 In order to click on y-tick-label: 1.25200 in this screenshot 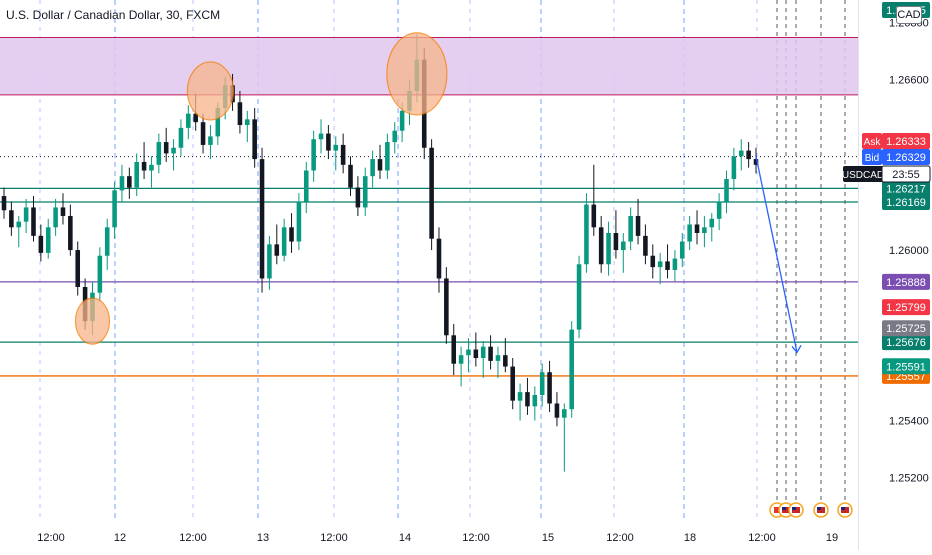, I will do `click(909, 478)`.